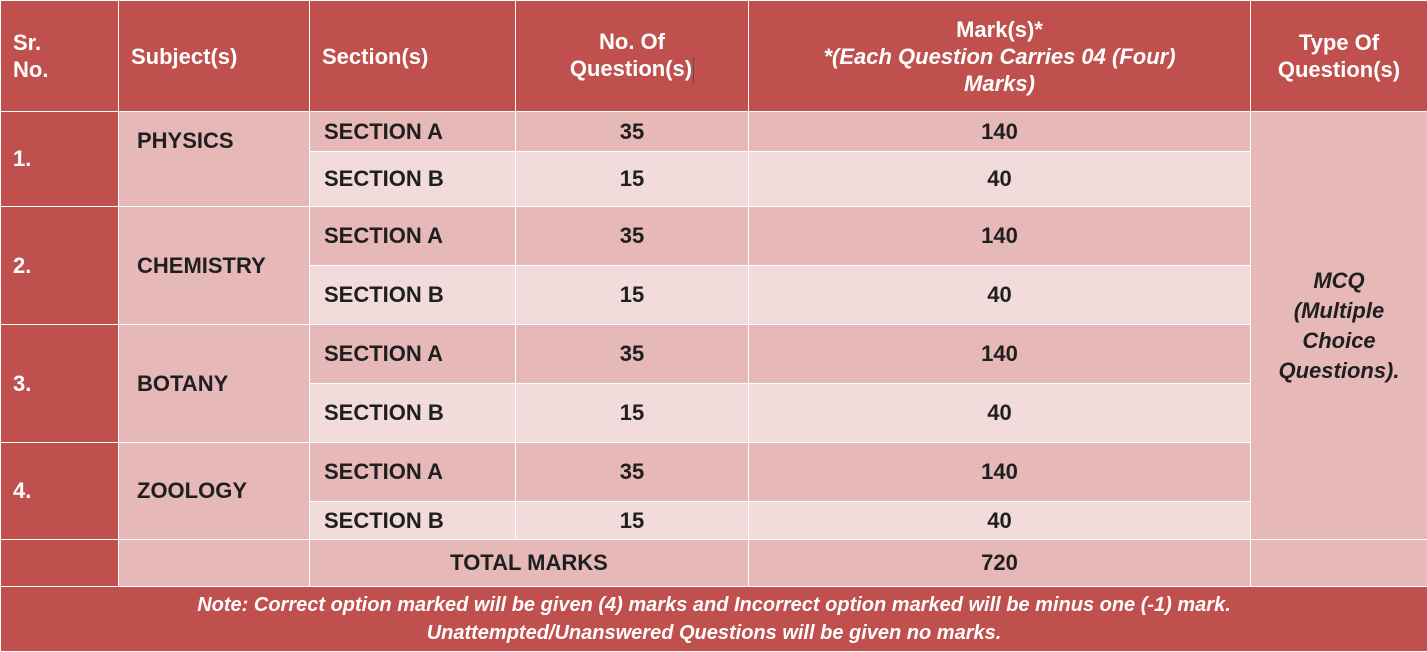 The image size is (1427, 652). I want to click on total-row: TOTAL MARKS 720, so click(714, 563).